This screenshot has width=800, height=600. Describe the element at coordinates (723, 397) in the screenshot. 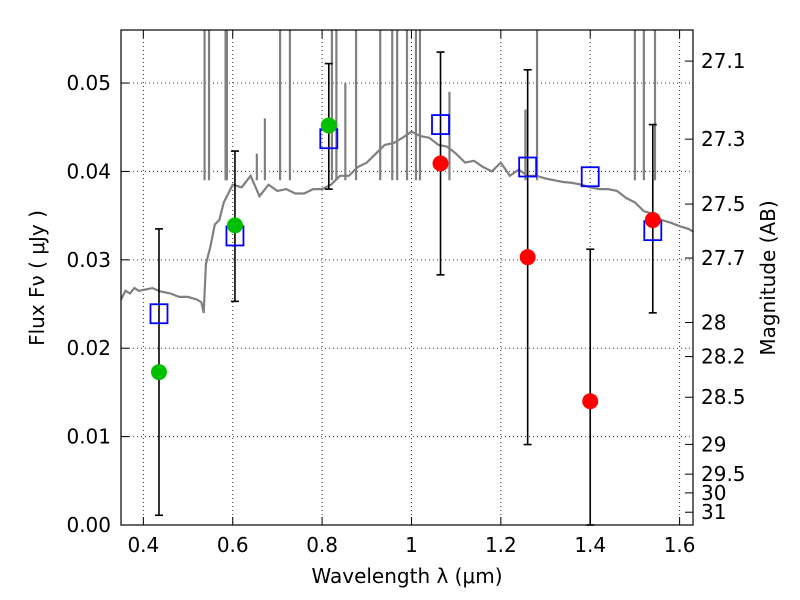

I see `y2-tick-label: 28.5` at that location.